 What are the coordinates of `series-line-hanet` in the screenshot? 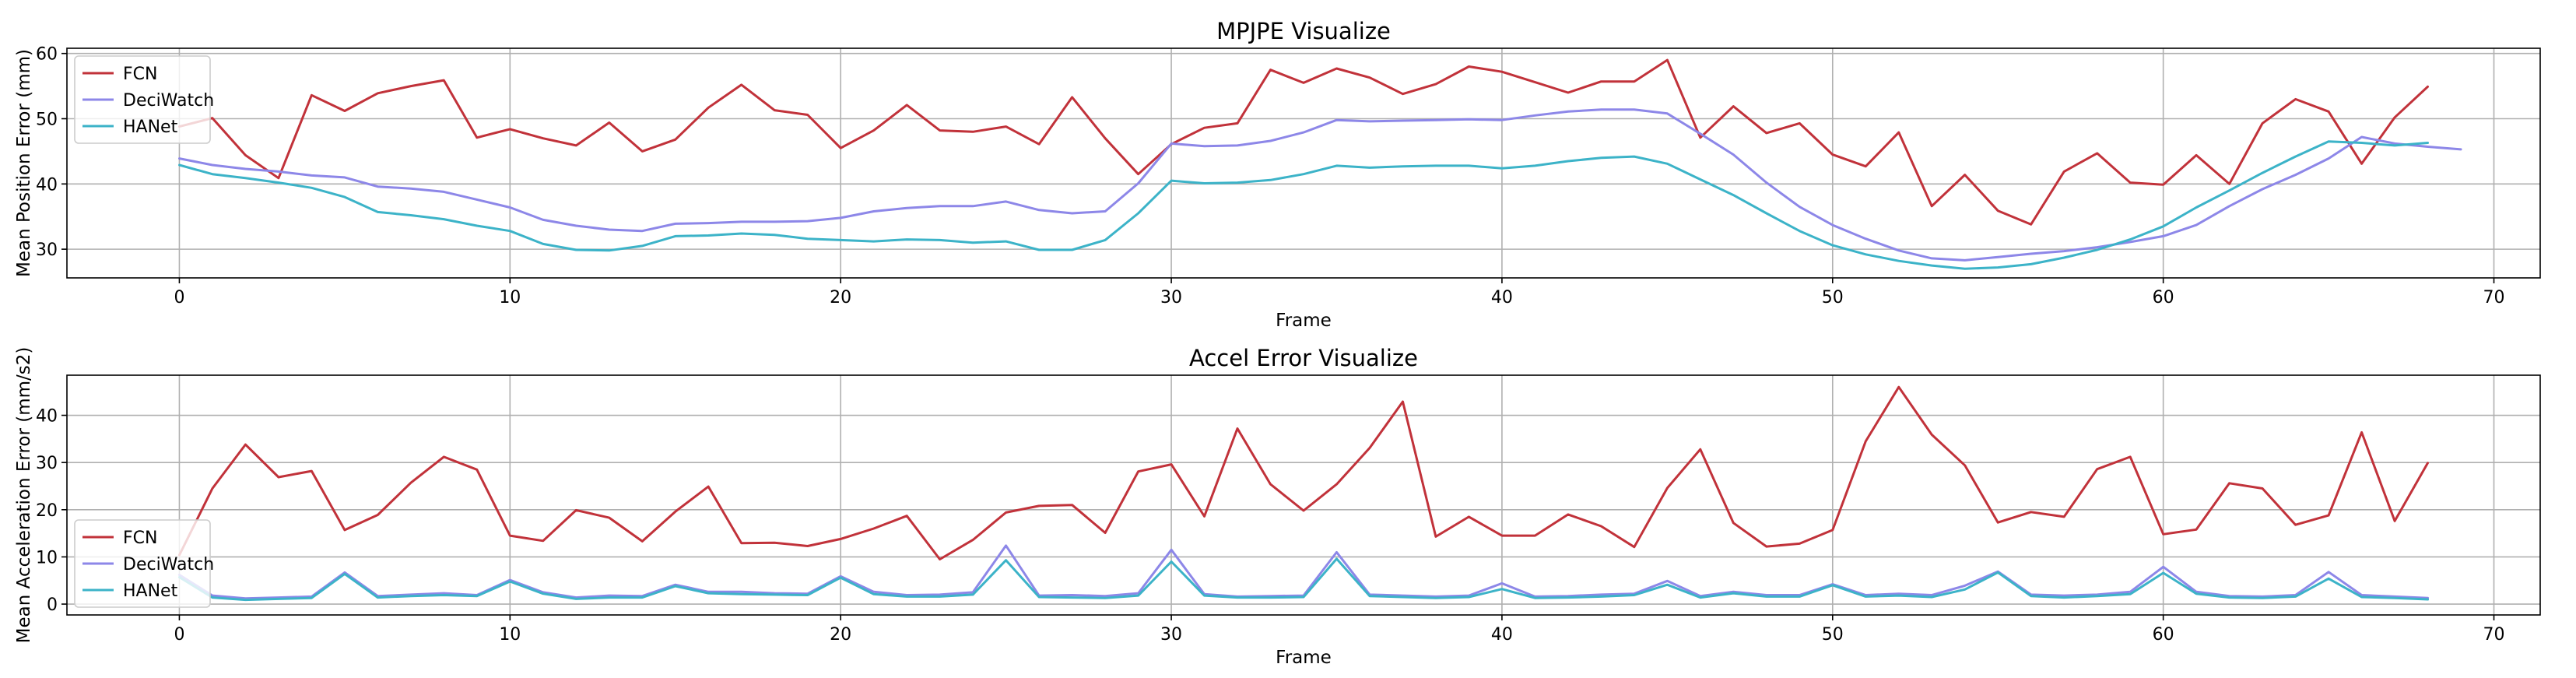 It's located at (1304, 579).